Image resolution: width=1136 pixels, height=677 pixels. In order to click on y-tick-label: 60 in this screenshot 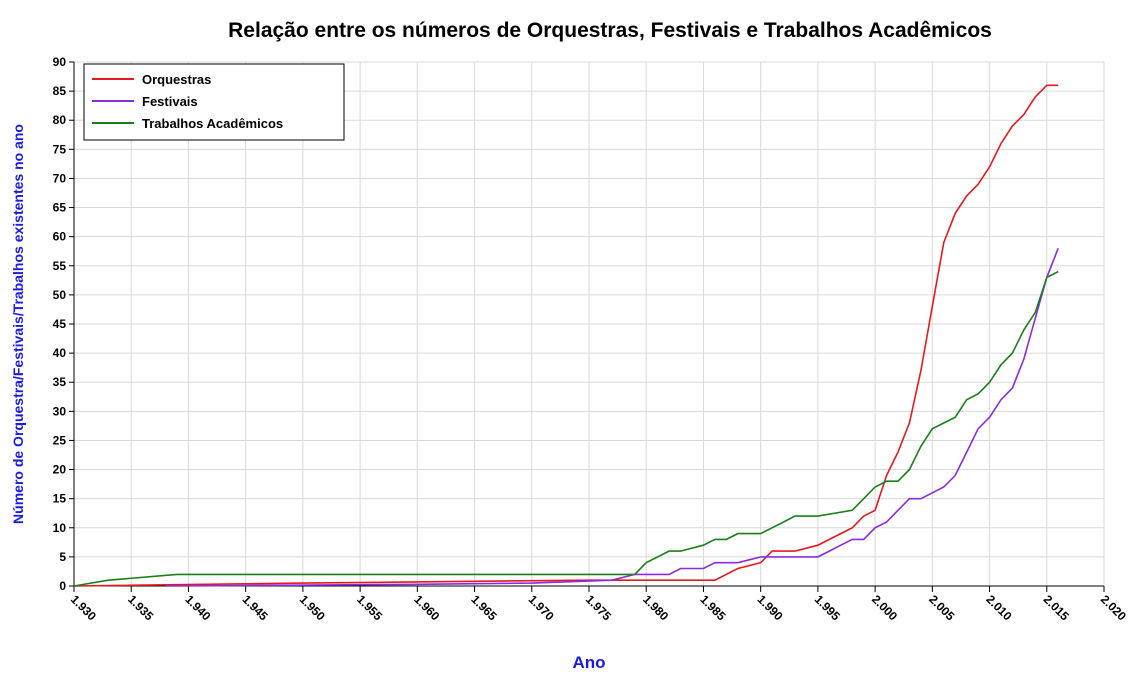, I will do `click(60, 237)`.